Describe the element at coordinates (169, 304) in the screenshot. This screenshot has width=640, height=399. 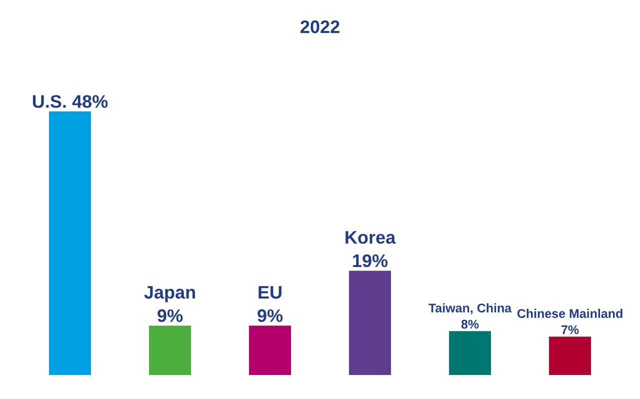
I see `data-label: Japan 9%` at that location.